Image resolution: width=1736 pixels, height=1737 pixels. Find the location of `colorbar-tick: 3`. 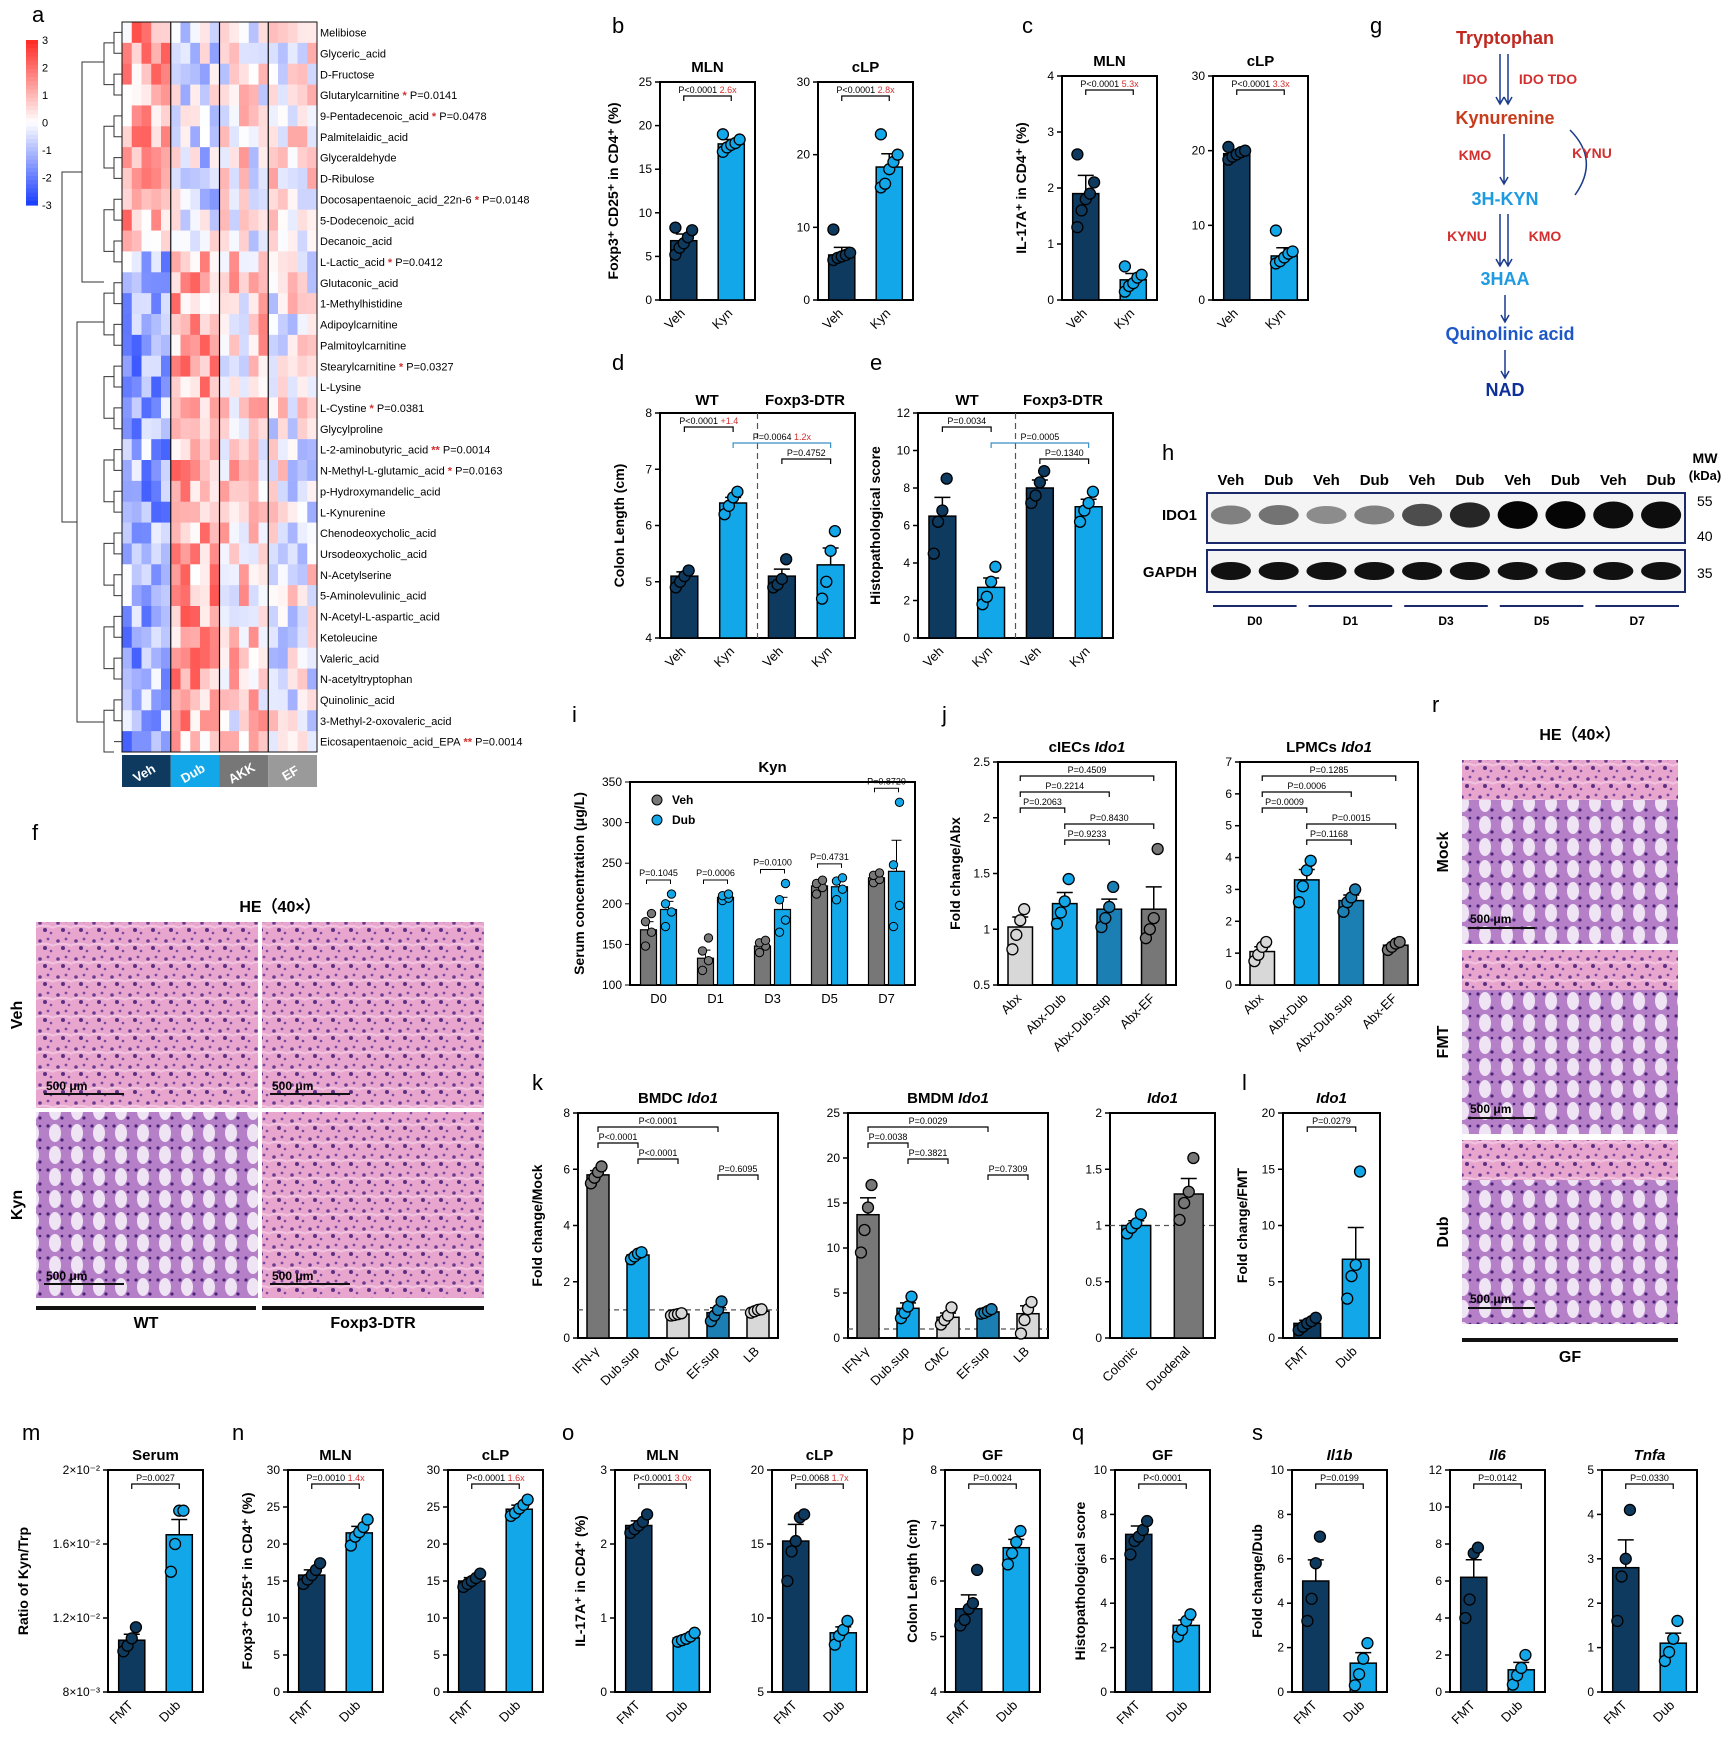

colorbar-tick: 3 is located at coordinates (45, 41).